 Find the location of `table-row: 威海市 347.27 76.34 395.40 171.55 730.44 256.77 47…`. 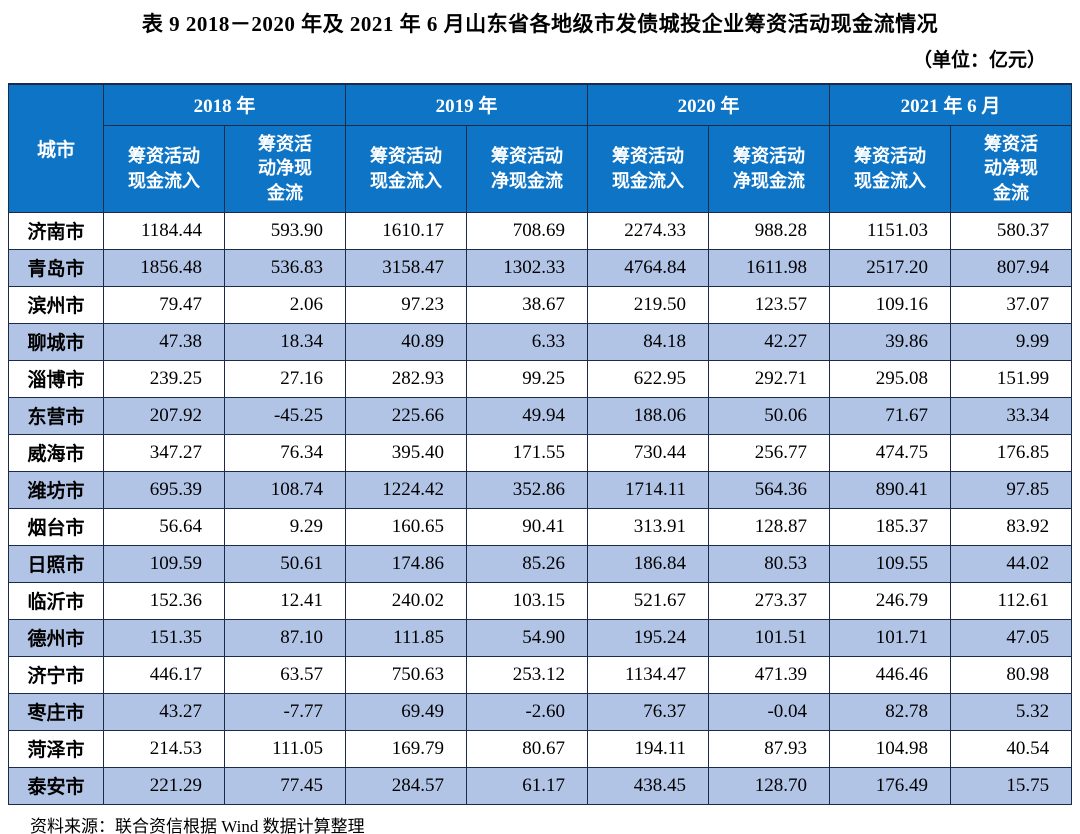

table-row: 威海市 347.27 76.34 395.40 171.55 730.44 256.77 47… is located at coordinates (540, 452).